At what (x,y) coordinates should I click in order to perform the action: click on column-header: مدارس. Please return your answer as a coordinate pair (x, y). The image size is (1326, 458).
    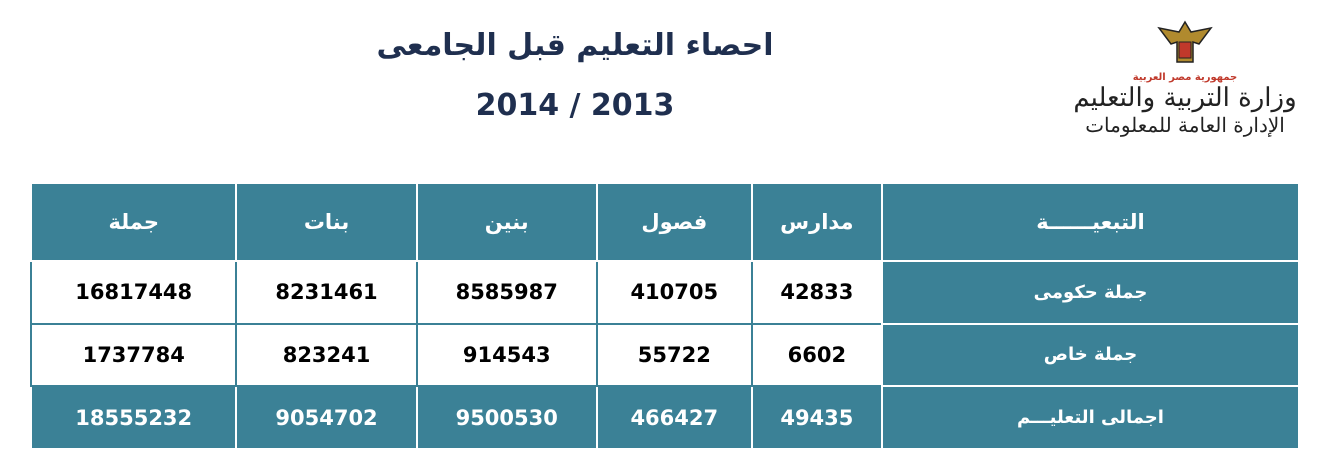
    Looking at the image, I should click on (817, 222).